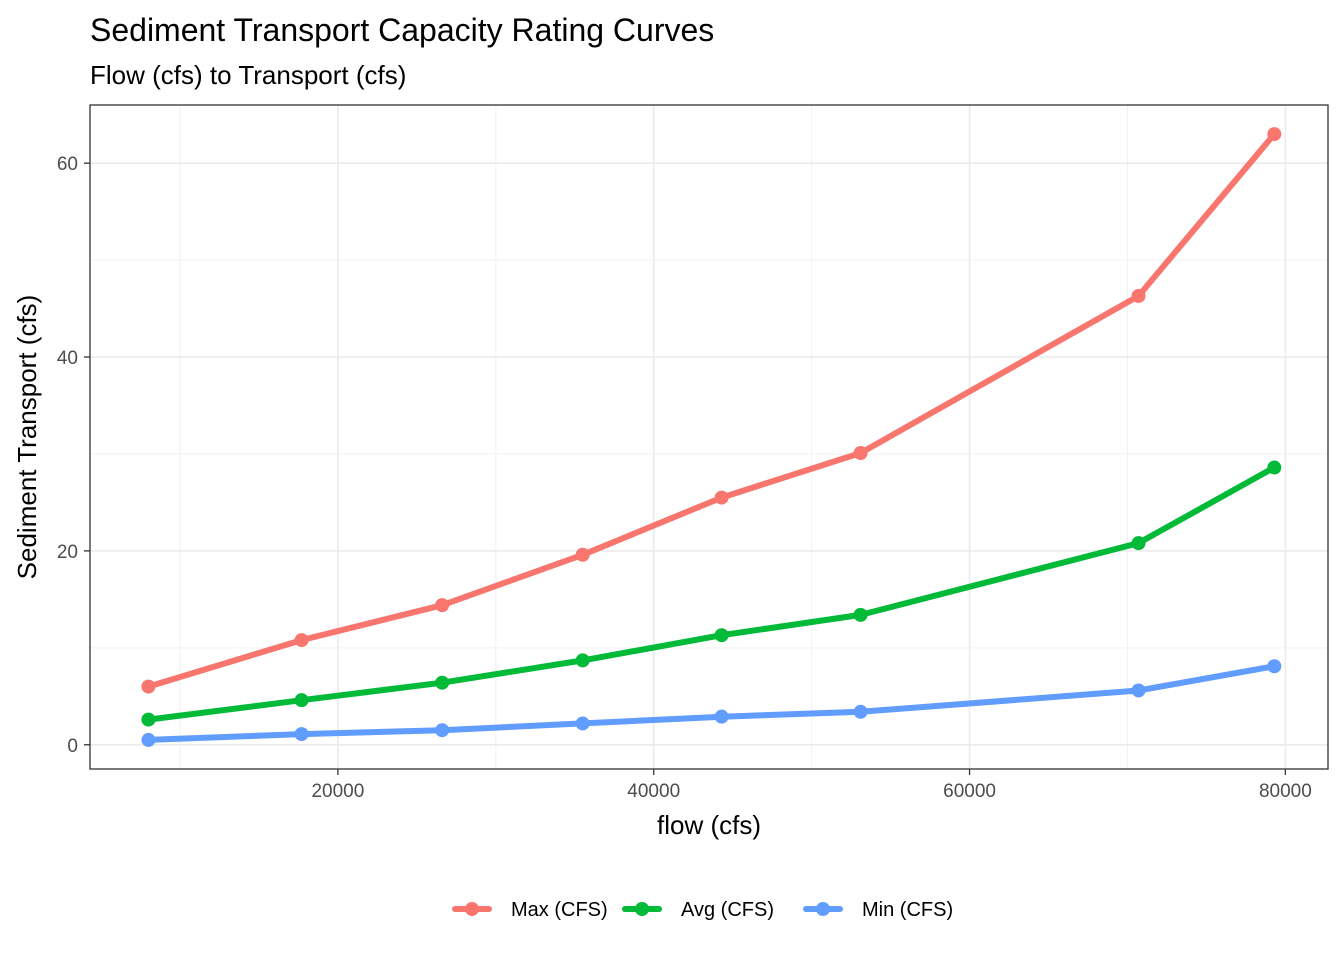  What do you see at coordinates (67, 552) in the screenshot?
I see `y-tick-label: 20` at bounding box center [67, 552].